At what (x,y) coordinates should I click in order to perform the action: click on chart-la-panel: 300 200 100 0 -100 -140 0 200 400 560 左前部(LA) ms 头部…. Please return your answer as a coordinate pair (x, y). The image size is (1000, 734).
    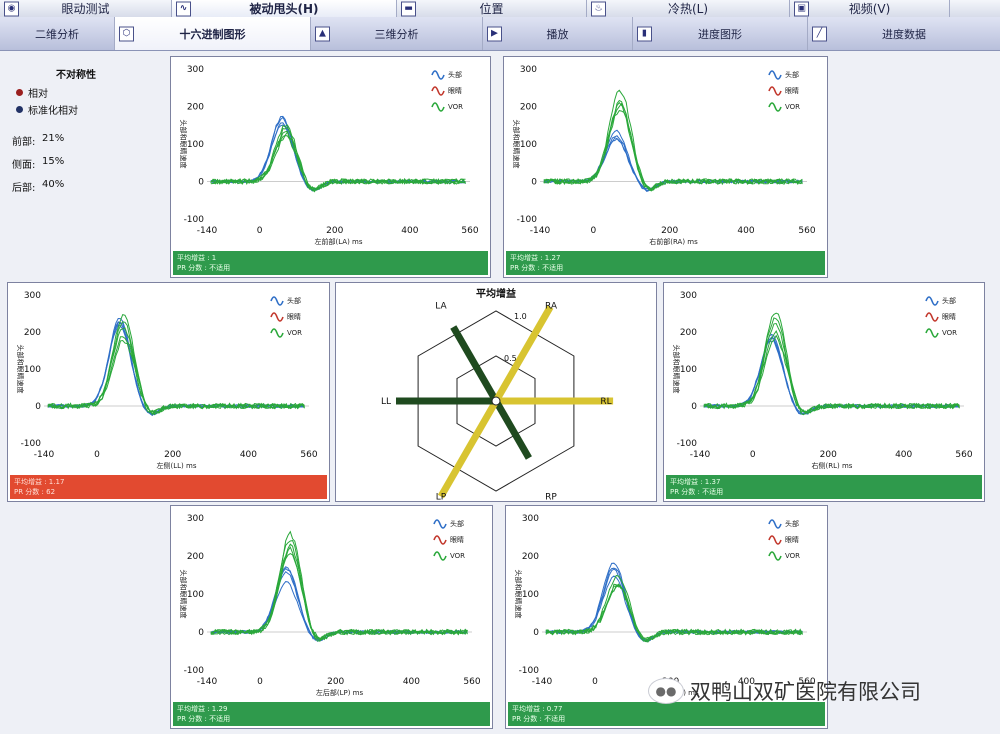
    Looking at the image, I should click on (330, 167).